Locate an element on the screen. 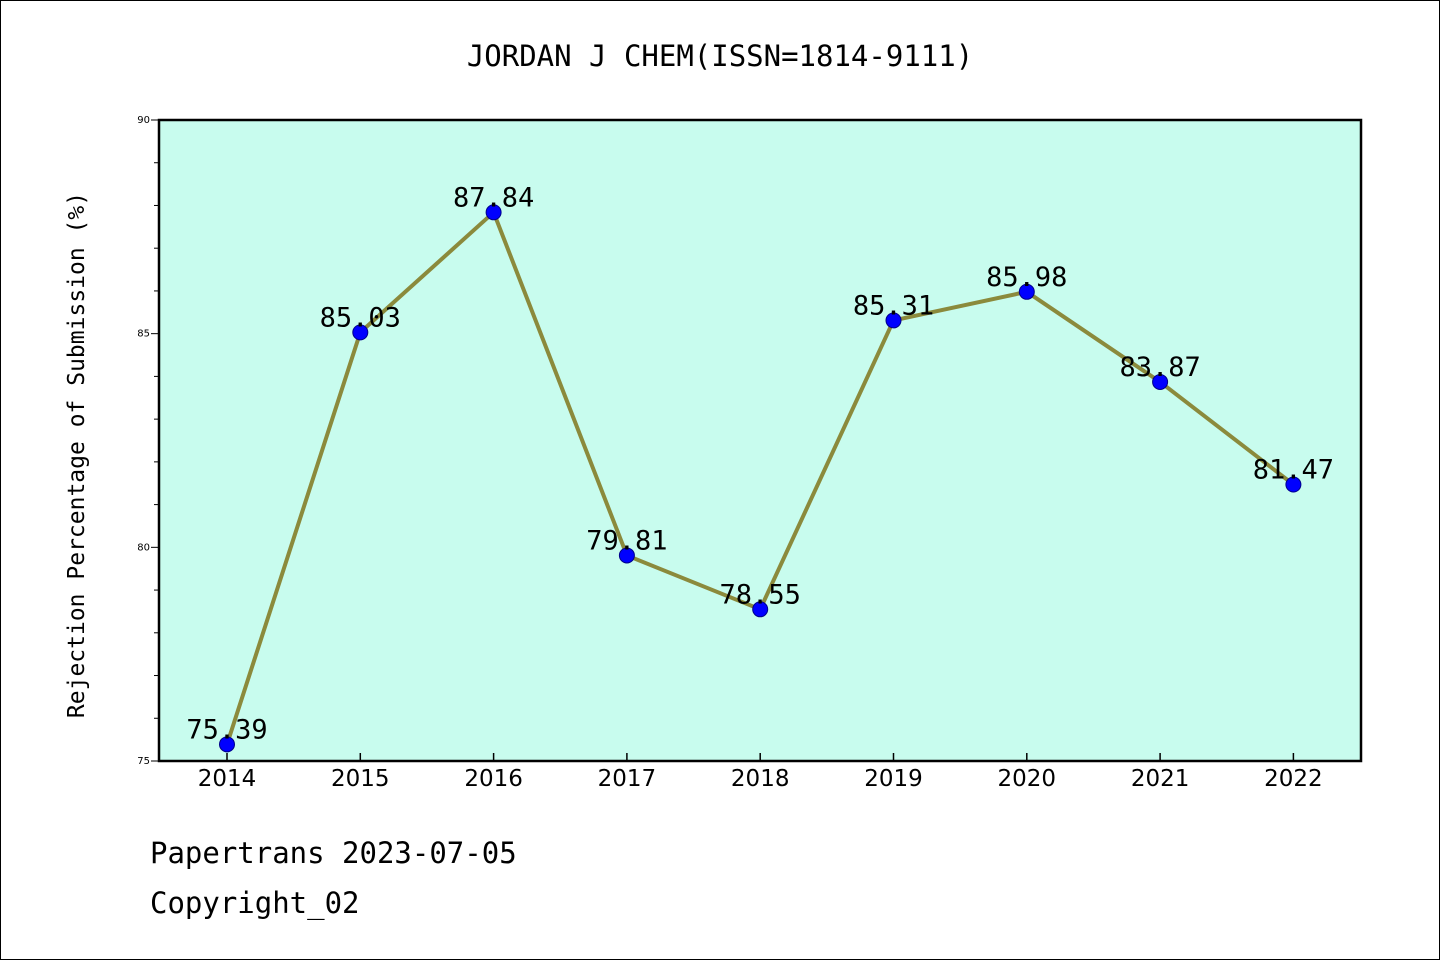  data-label: 85.03 is located at coordinates (360, 317).